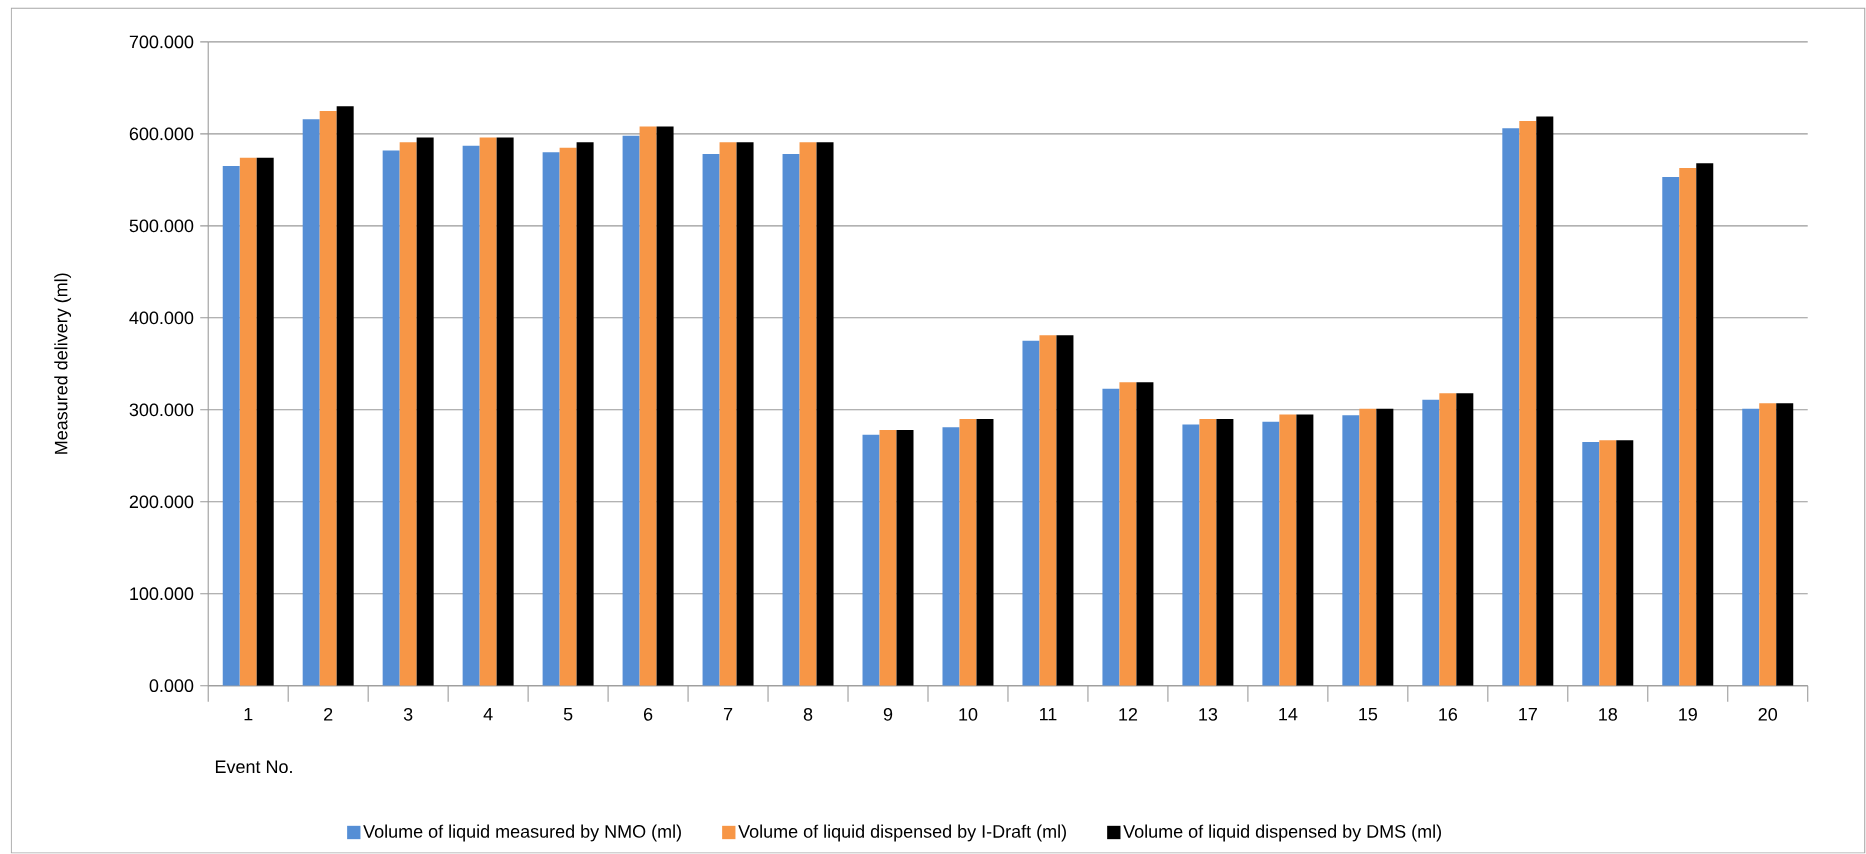  What do you see at coordinates (888, 714) in the screenshot?
I see `x-tick-label: 9` at bounding box center [888, 714].